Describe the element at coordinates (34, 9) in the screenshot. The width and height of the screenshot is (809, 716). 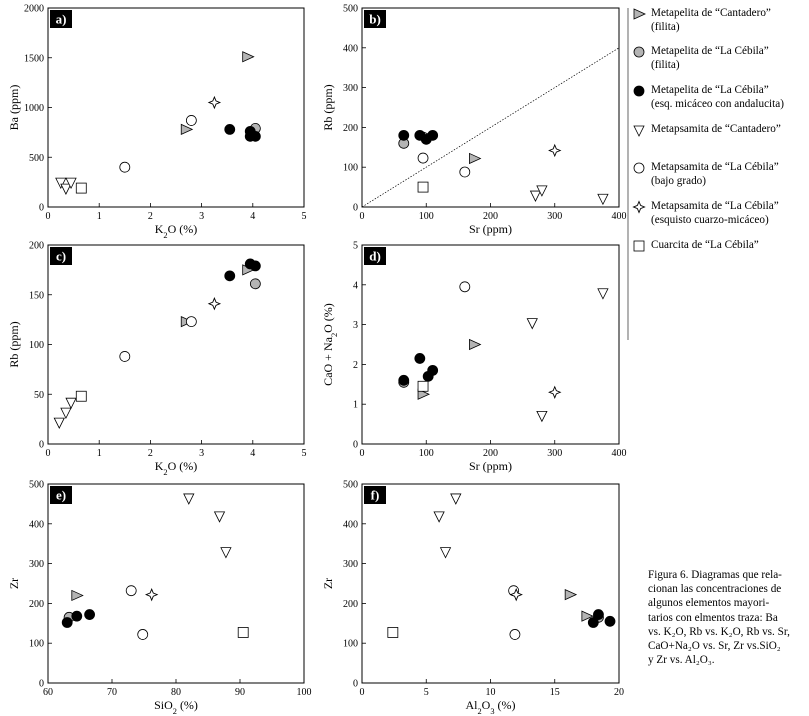
I see `y-tick-label: 2000` at that location.